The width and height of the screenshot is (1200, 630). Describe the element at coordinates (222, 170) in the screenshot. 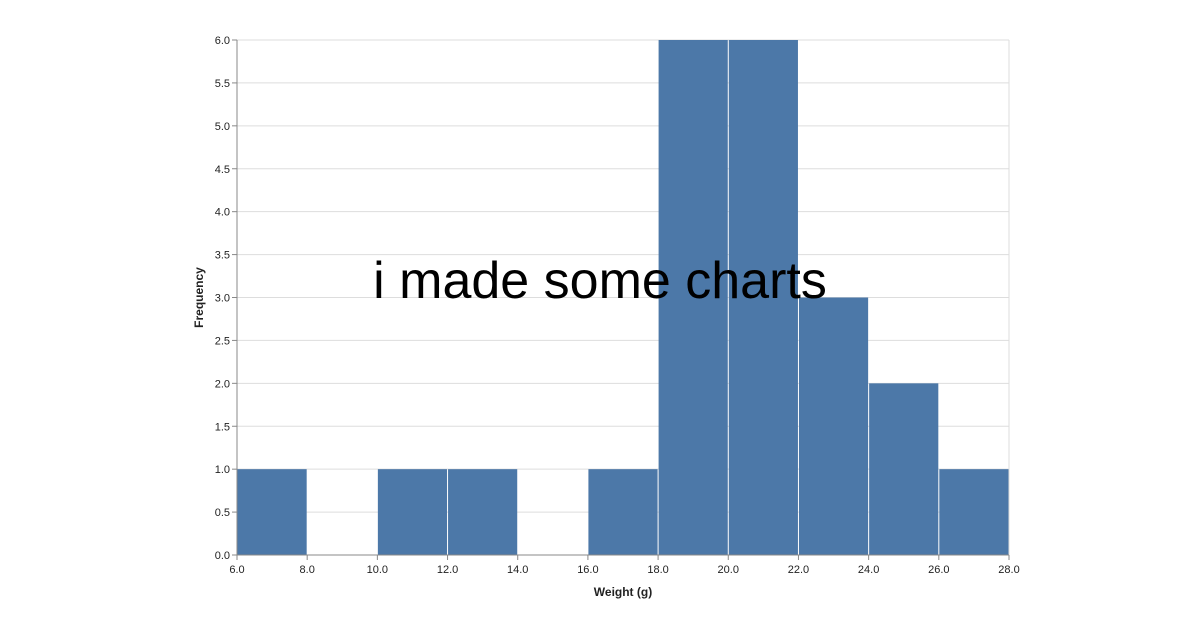

I see `y-tick-label: 4.5` at that location.